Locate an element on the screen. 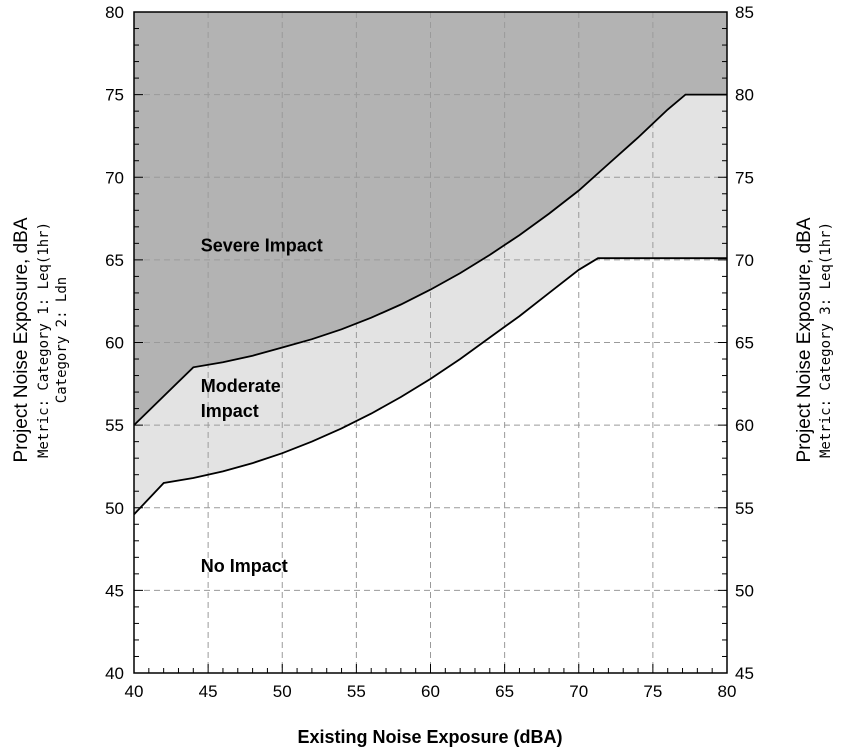 This screenshot has width=843, height=755. x-tick-label: 70 is located at coordinates (578, 691).